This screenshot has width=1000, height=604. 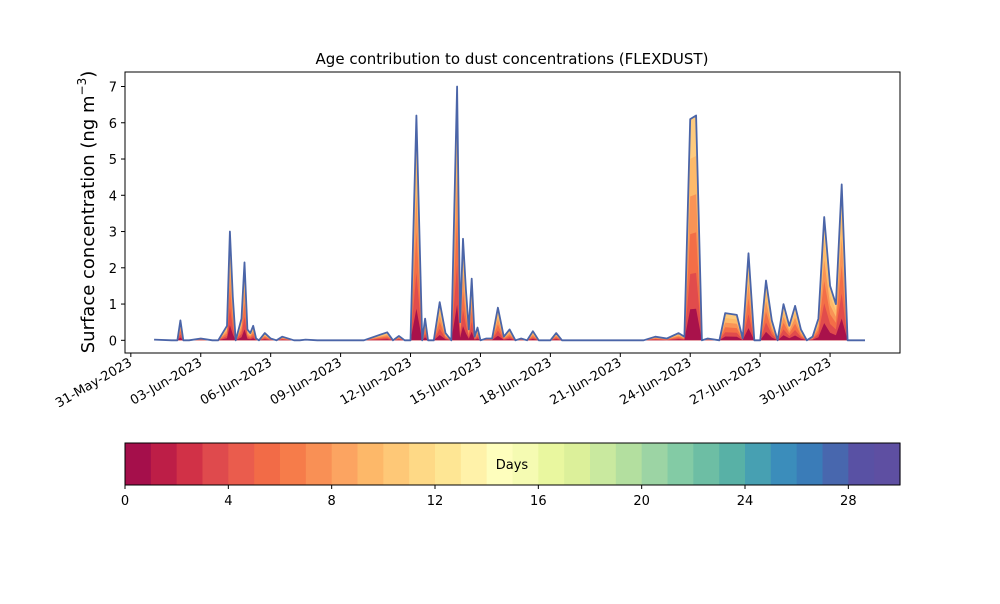 I want to click on x-tick-label: 15-Jun-2023, so click(x=446, y=381).